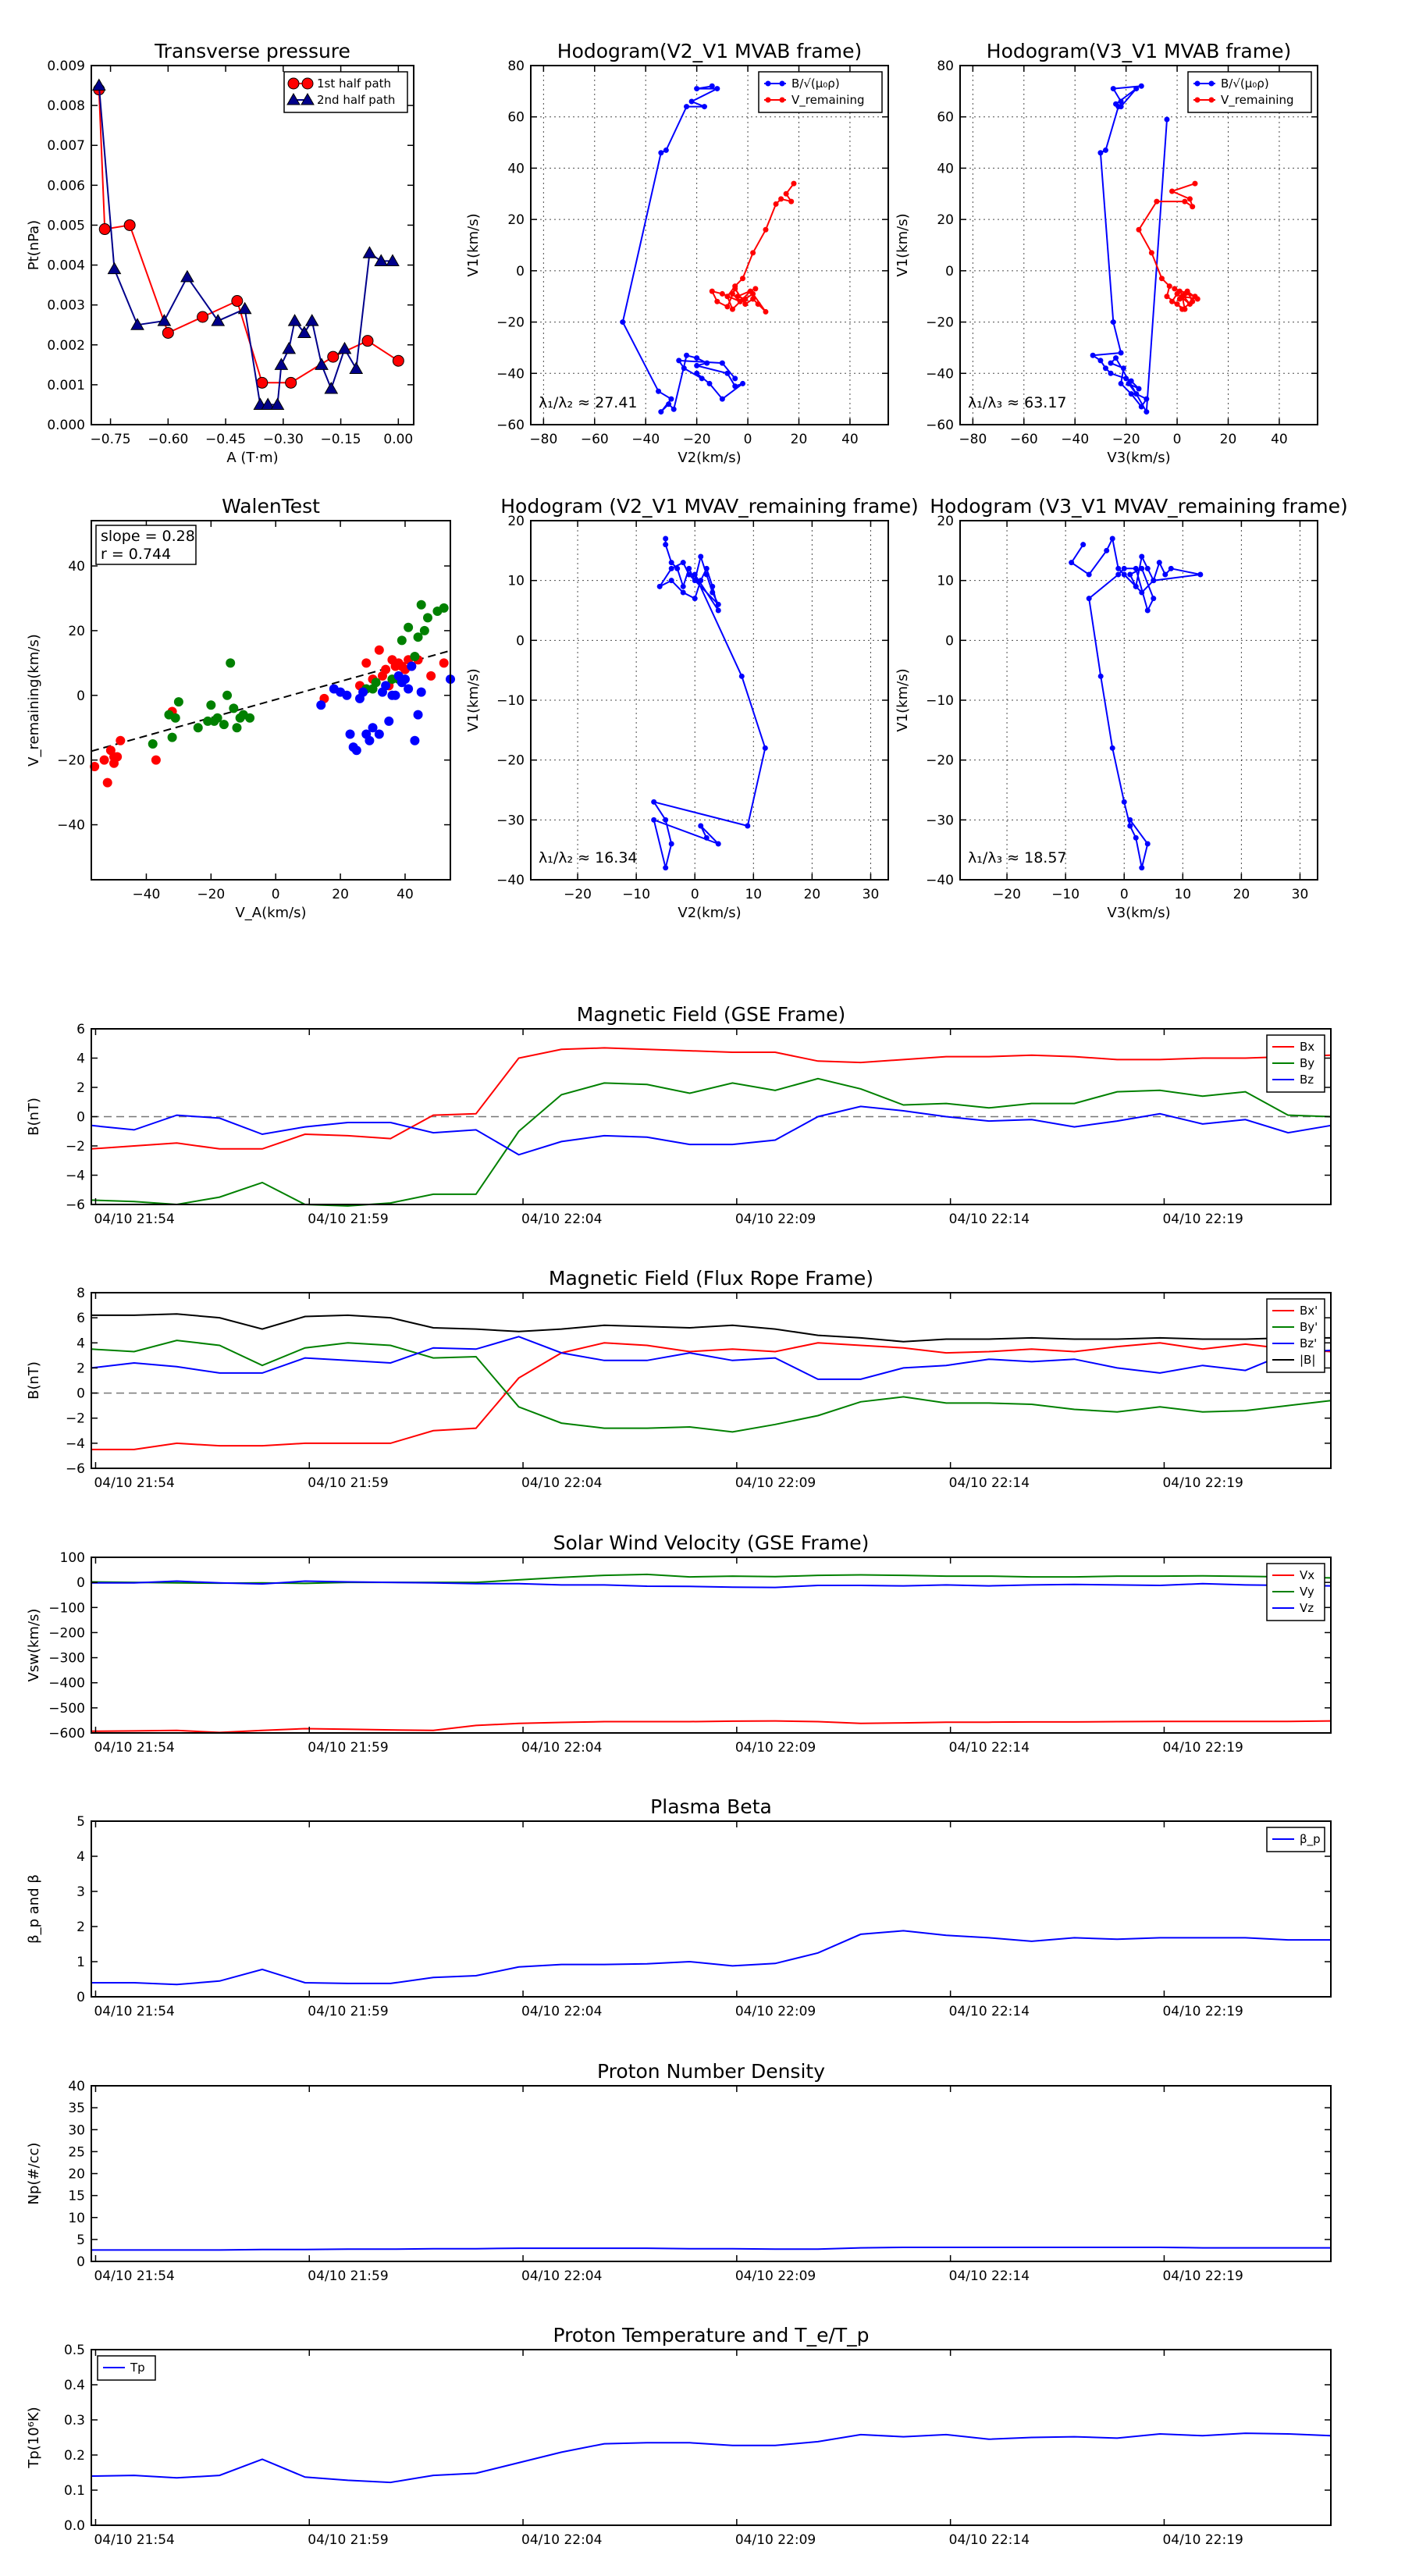  I want to click on legend-item: B/√(μ₀ρ), so click(1231, 83).